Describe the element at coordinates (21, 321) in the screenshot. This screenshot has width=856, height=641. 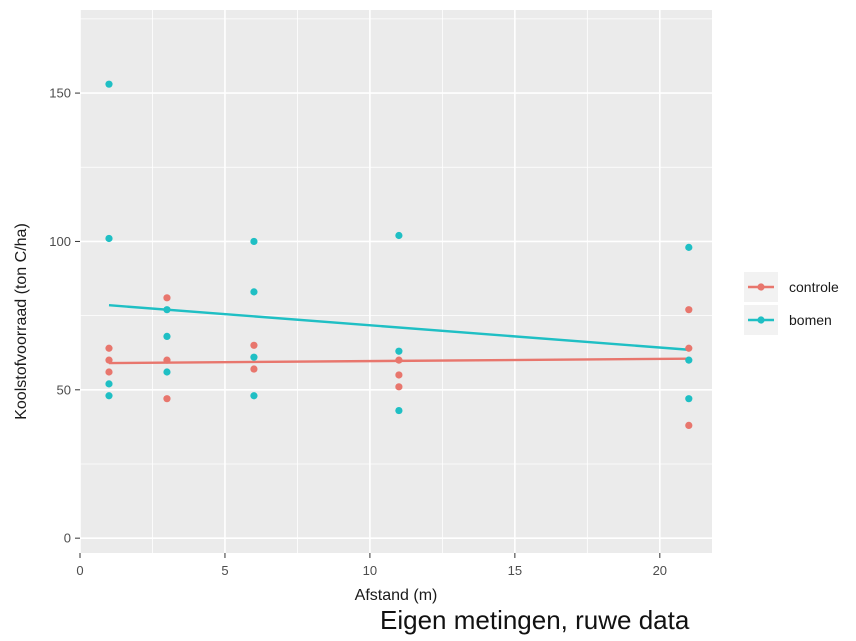
I see `y-axis-title: Koolstofvoorraad (ton C/ha)` at that location.